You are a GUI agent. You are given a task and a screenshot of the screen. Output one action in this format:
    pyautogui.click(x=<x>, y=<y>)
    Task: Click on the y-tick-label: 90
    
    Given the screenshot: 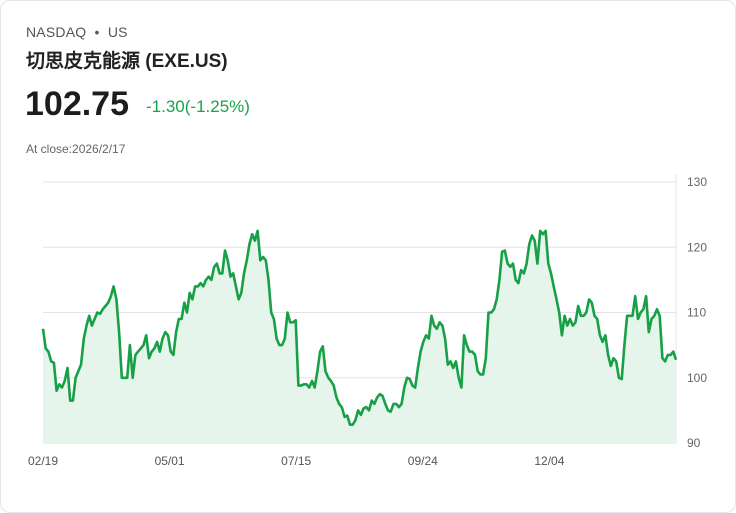 What is the action you would take?
    pyautogui.click(x=694, y=443)
    